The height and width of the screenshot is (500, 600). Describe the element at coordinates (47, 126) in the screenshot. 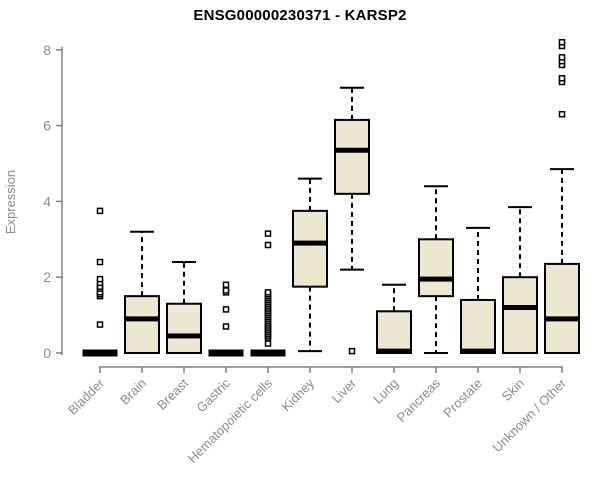

I see `y-tick-label: 6` at that location.